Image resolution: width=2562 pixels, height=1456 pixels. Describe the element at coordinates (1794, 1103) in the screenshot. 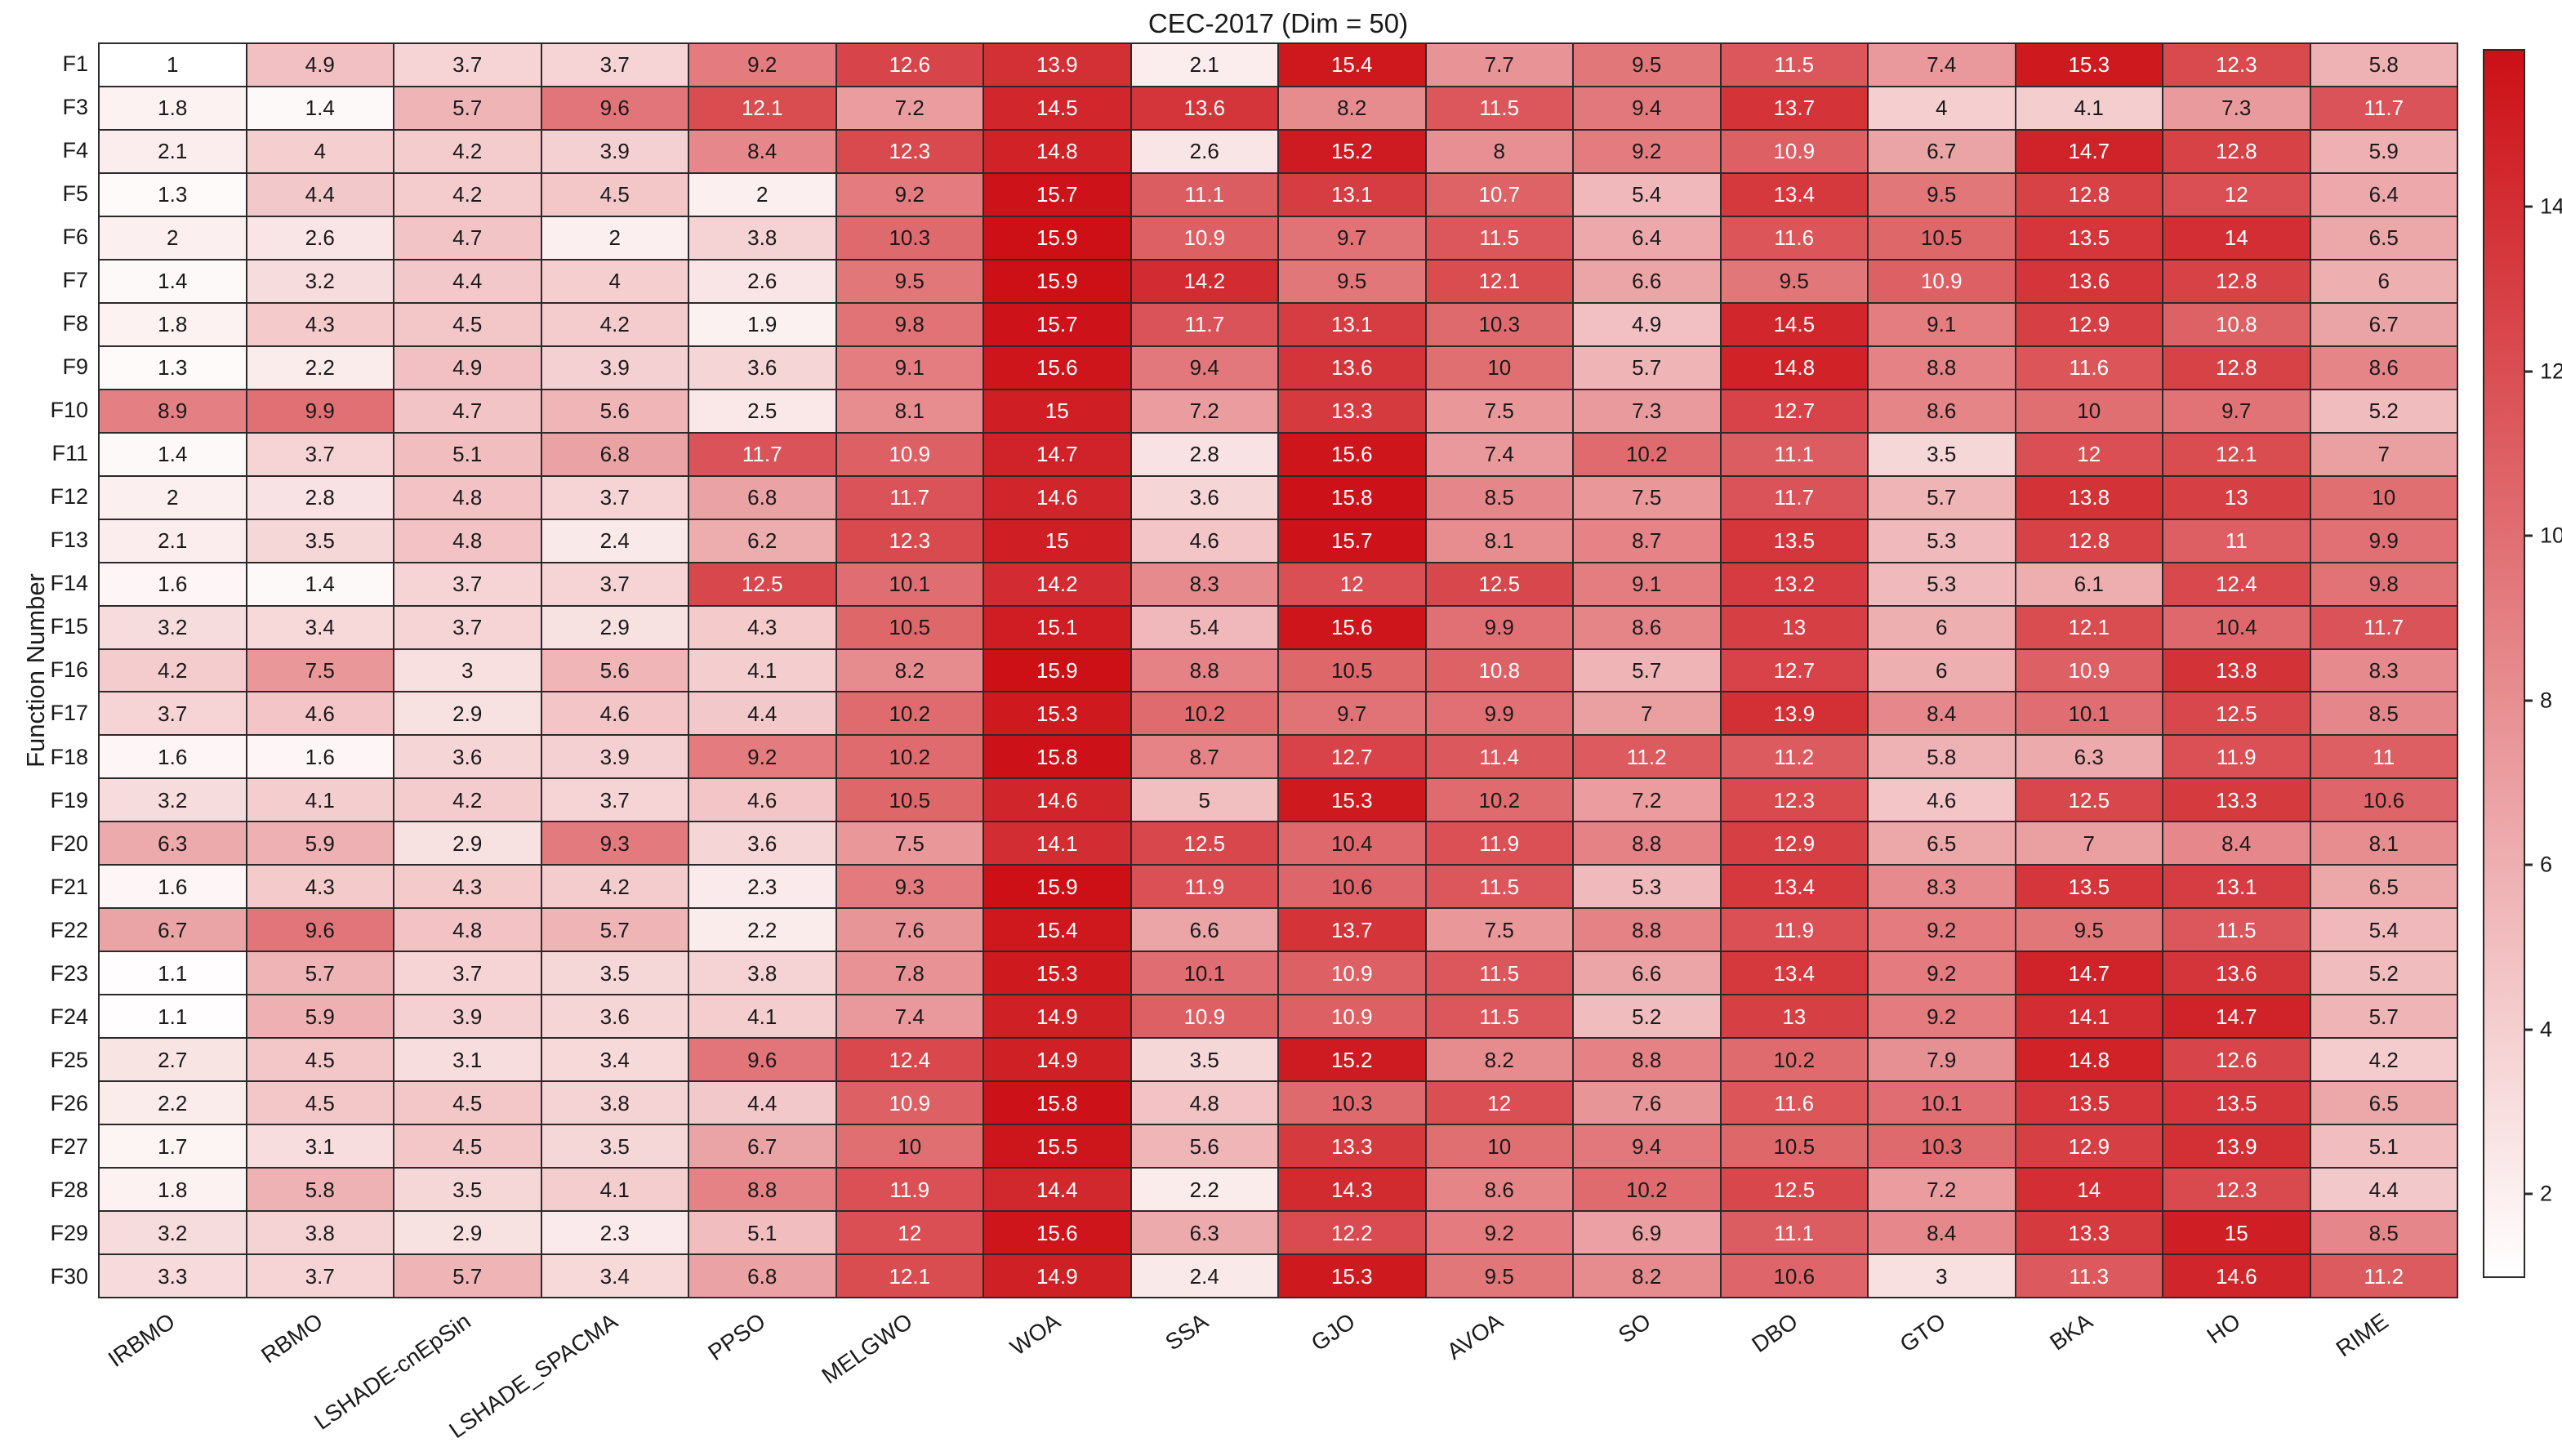

I see `heatmap-cell: 11.6` at that location.